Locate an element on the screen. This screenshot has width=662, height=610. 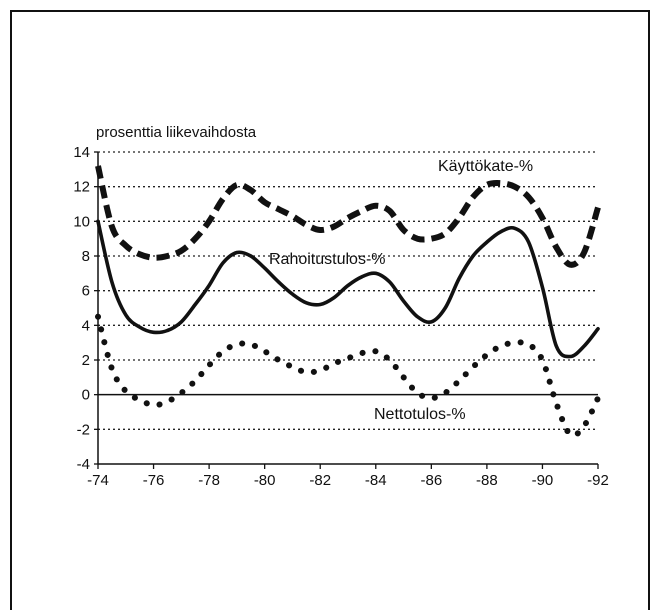
y-tick-label-3: 8 is located at coordinates (86, 256).